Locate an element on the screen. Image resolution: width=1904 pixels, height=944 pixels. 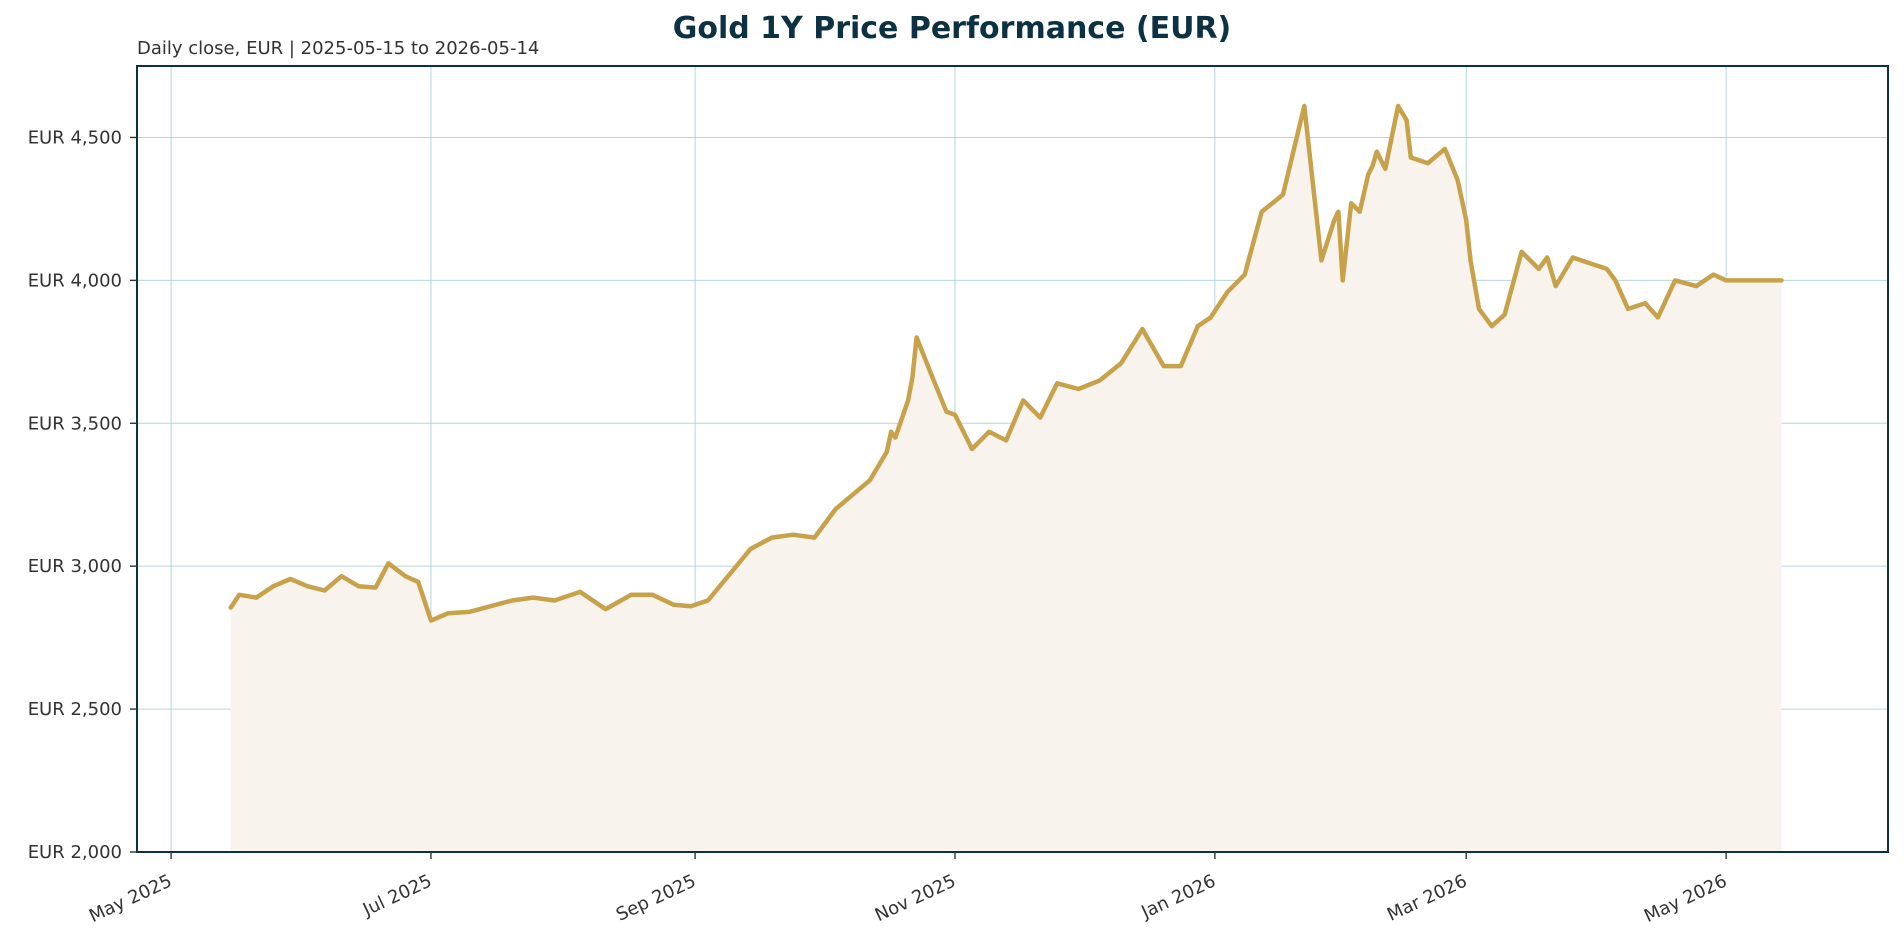
x-tick-label: May 2026 is located at coordinates (1685, 899).